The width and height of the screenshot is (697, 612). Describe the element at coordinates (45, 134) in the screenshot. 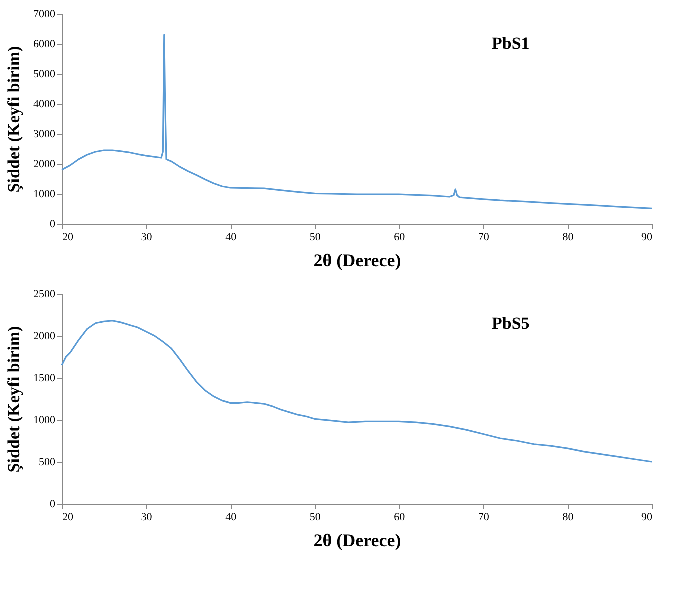

I see `y-tick-label: 3000` at that location.